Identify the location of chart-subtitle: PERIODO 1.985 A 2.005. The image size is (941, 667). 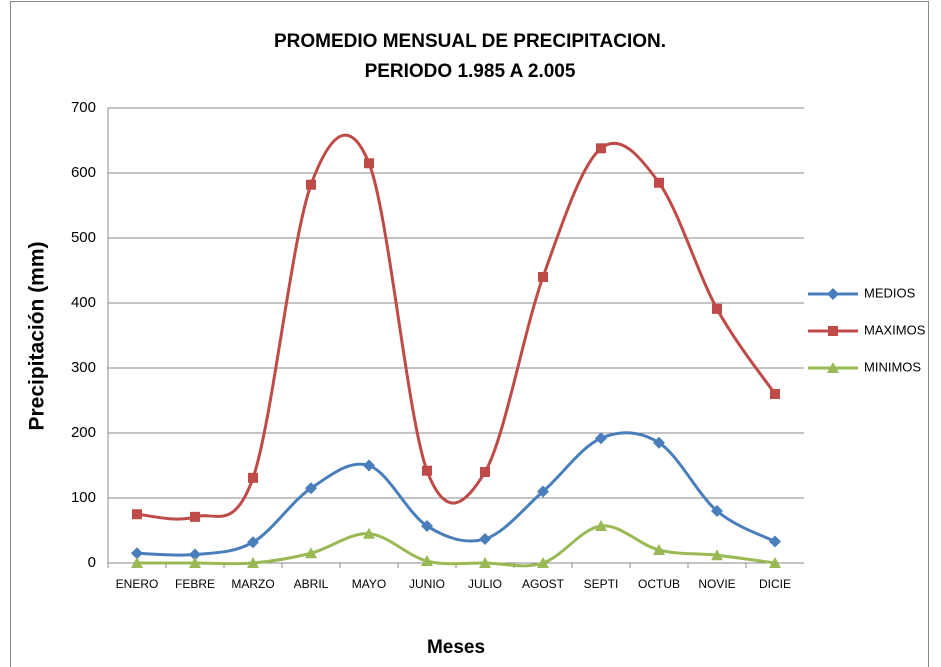
(470, 71).